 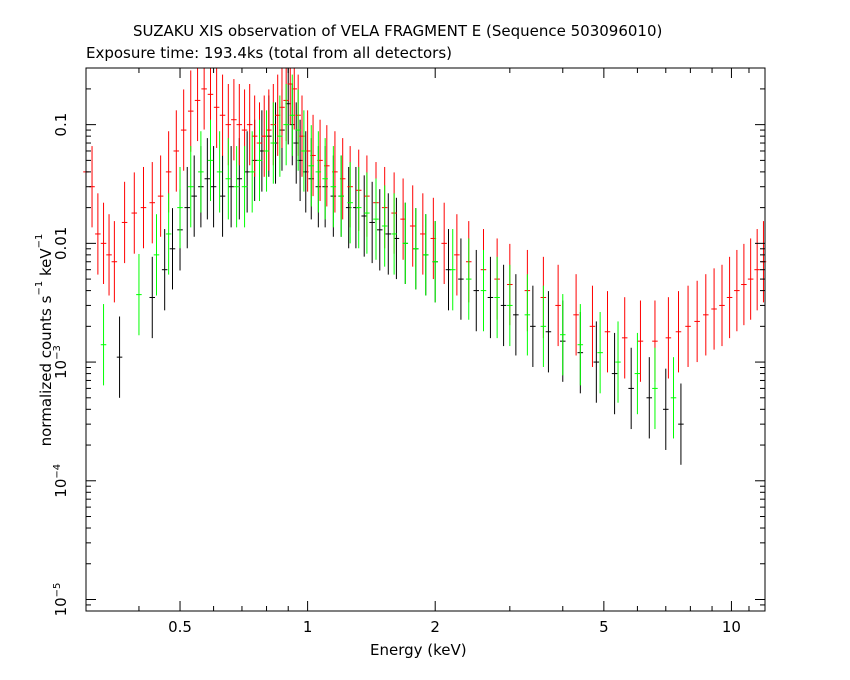 I want to click on y-tick: 10−5, so click(x=408, y=600).